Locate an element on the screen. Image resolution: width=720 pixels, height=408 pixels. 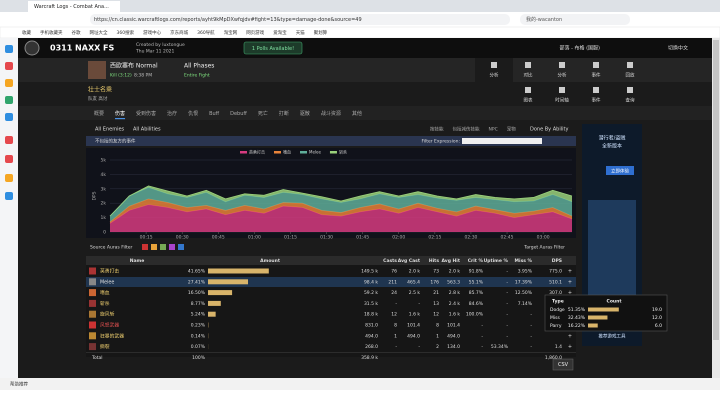
abilities-filter: All Abilities is located at coordinates (147, 130).